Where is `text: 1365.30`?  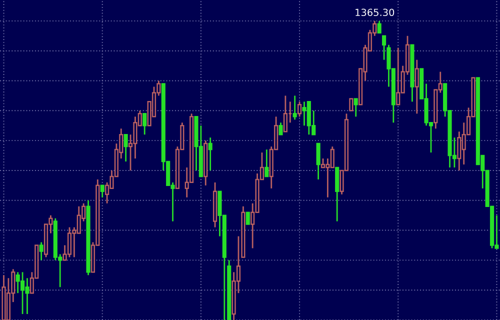 text: 1365.30 is located at coordinates (375, 12).